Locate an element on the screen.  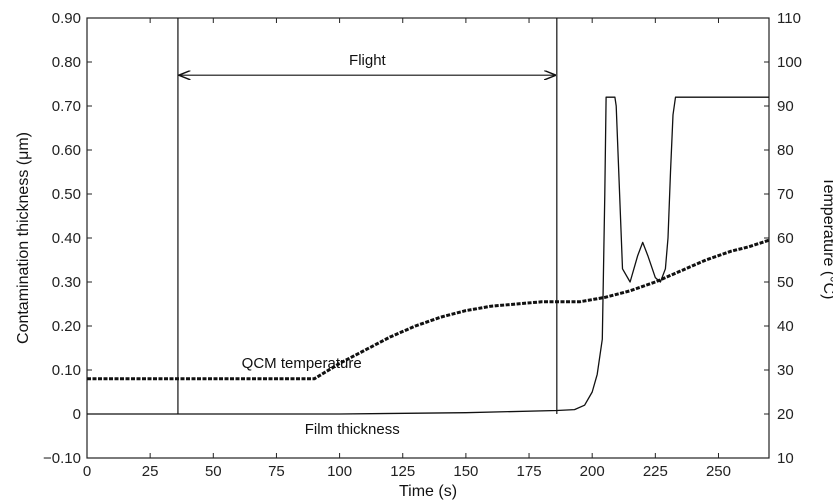
y-axis-left-title: Contamination thickness (μm) is located at coordinates (23, 238).